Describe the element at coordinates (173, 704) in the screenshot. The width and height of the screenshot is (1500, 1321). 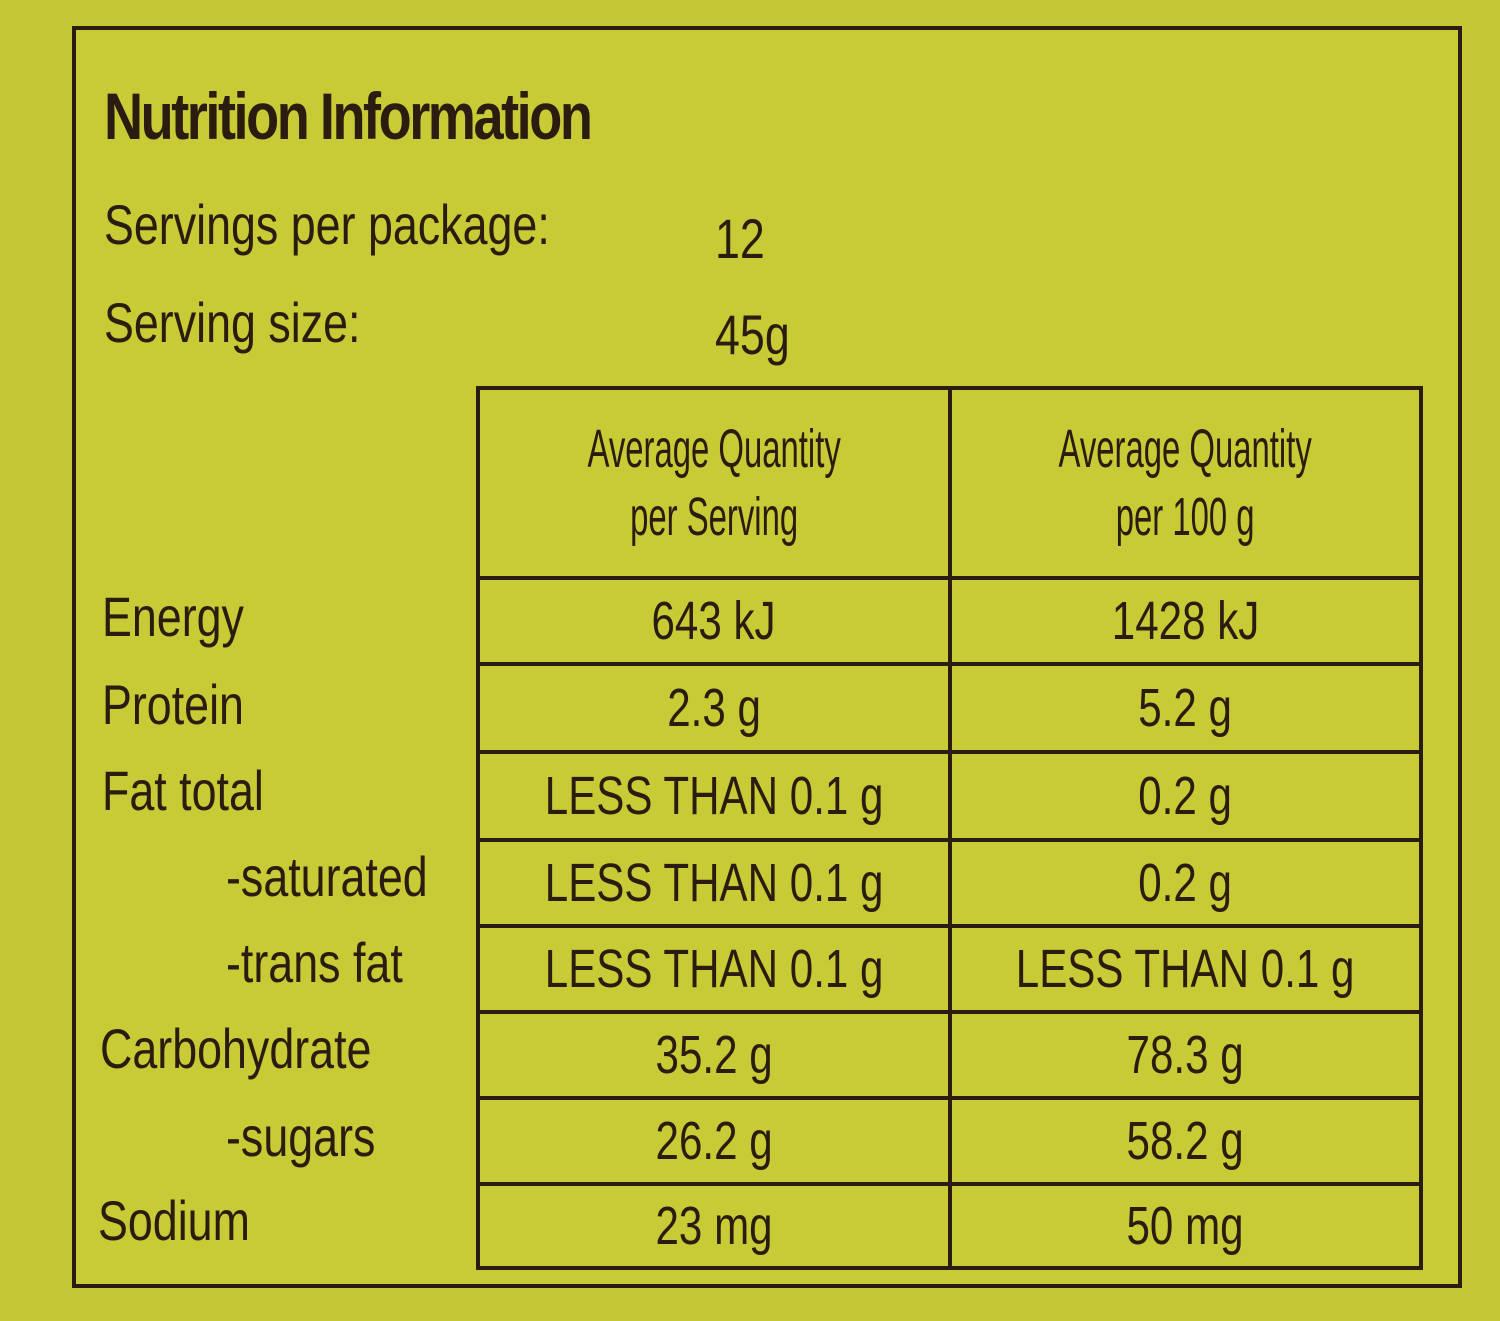
I see `row-label-protein: Protein` at that location.